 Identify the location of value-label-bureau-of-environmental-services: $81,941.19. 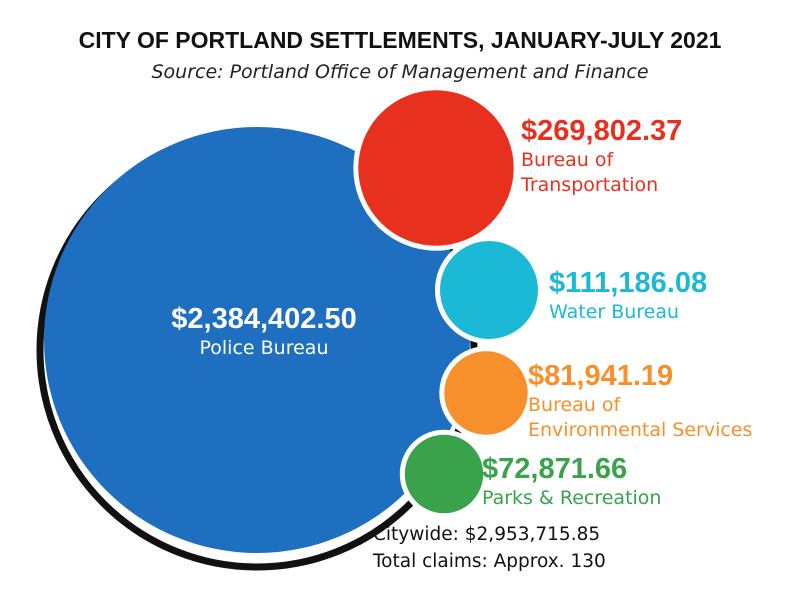
(600, 376).